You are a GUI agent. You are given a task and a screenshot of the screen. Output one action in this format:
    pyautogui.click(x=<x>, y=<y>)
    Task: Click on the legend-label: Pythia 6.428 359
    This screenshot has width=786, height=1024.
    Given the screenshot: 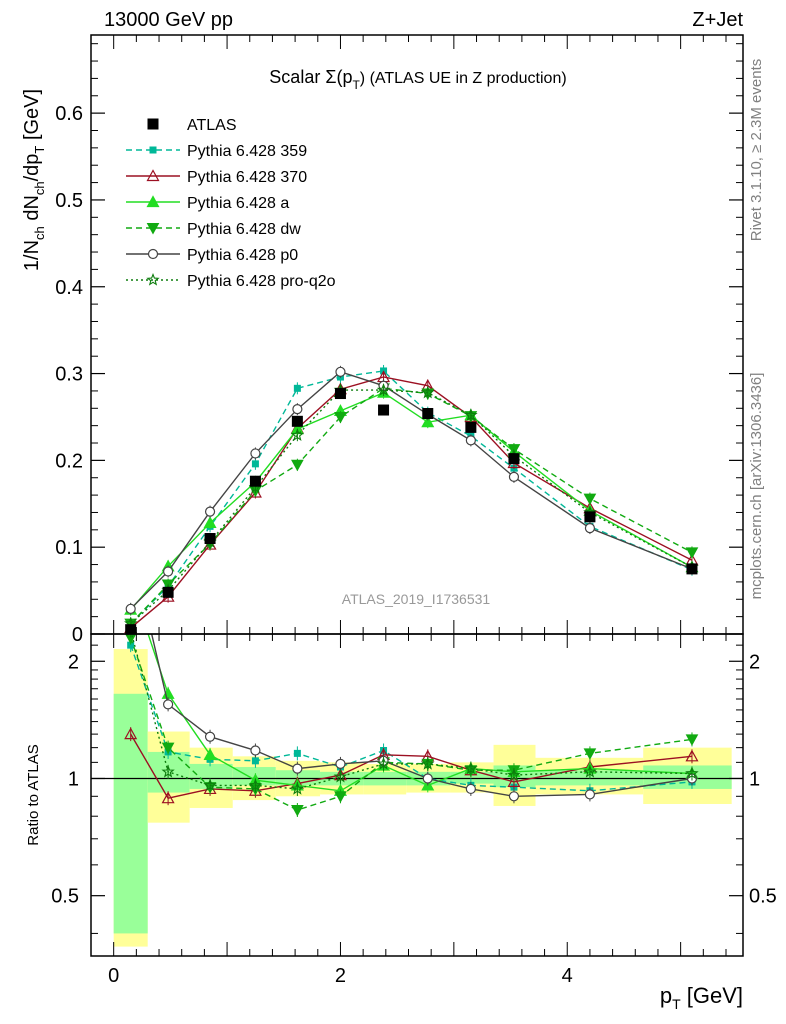 What is the action you would take?
    pyautogui.click(x=247, y=151)
    